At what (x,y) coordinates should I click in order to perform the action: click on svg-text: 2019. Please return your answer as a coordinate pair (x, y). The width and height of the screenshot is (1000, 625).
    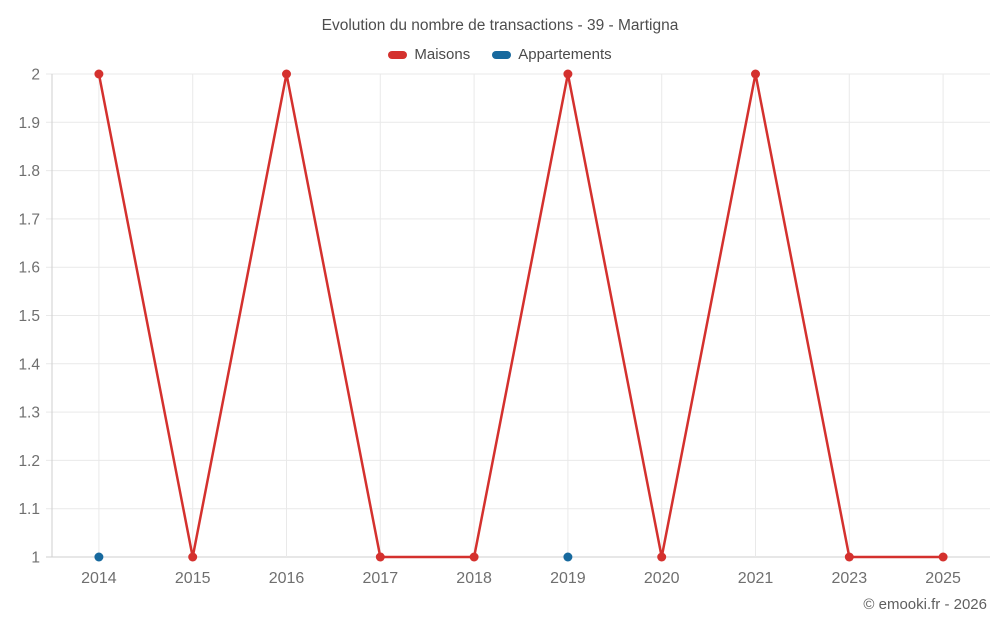
    Looking at the image, I should click on (568, 578).